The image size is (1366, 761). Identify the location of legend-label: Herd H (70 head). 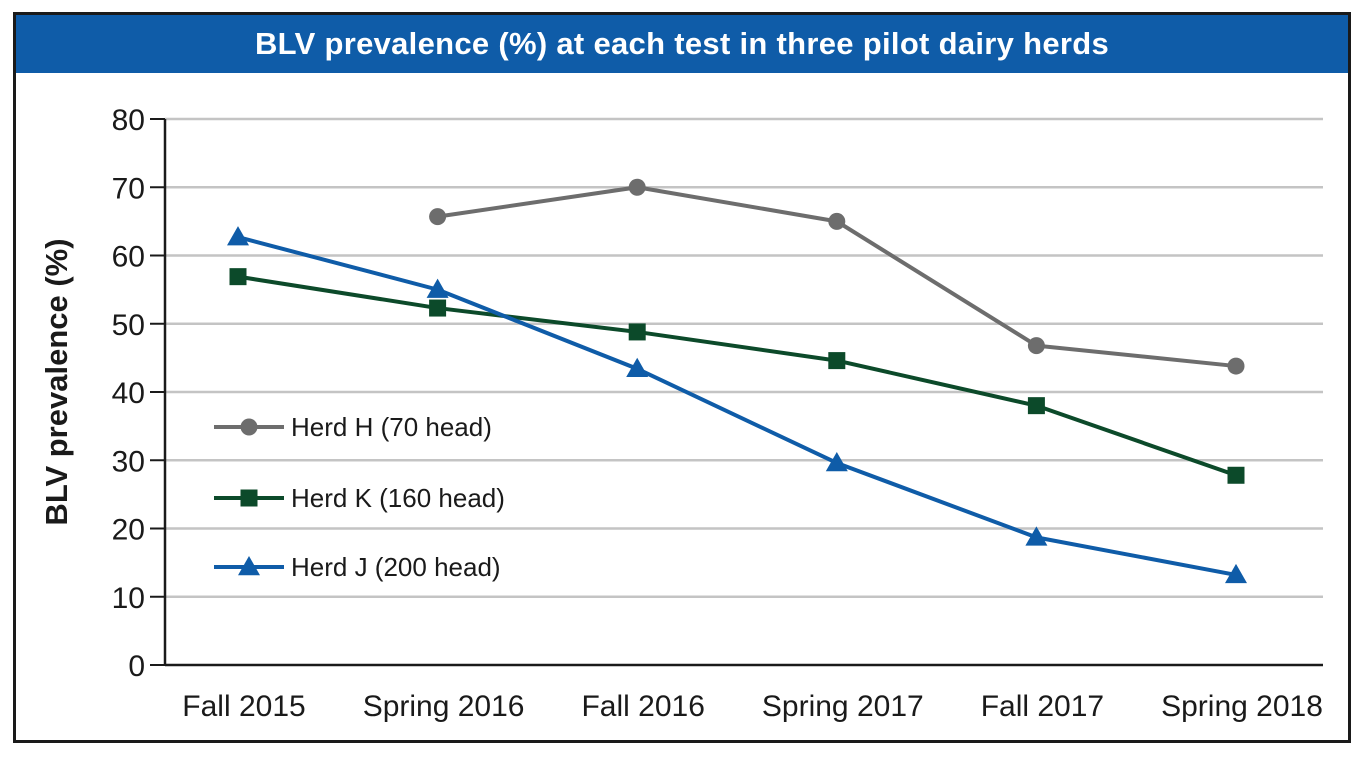
(391, 427).